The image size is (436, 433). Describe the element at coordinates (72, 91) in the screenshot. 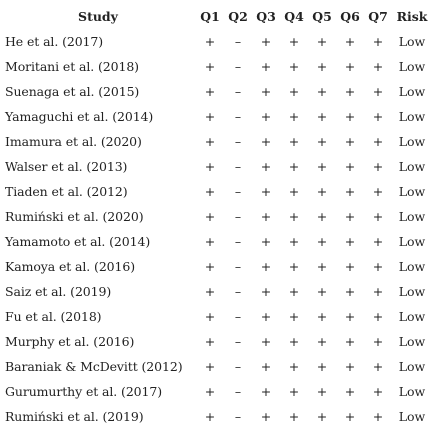

I see `study-cell: Suenaga et al. (2015)` at that location.